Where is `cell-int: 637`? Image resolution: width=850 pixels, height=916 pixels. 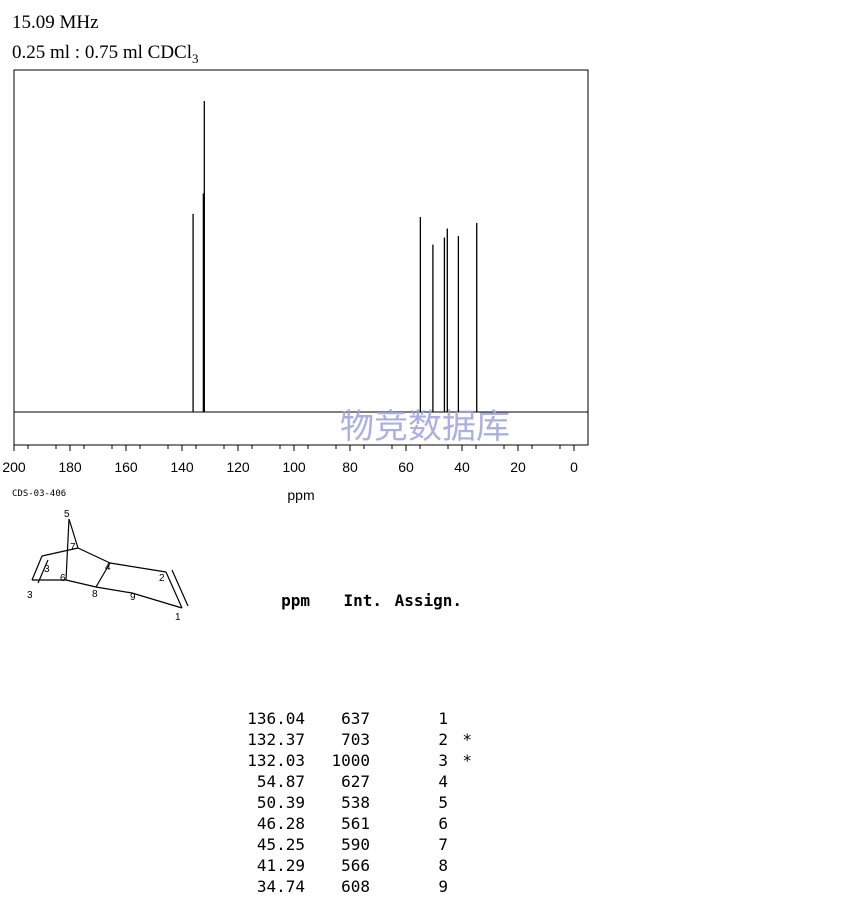 cell-int: 637 is located at coordinates (355, 718).